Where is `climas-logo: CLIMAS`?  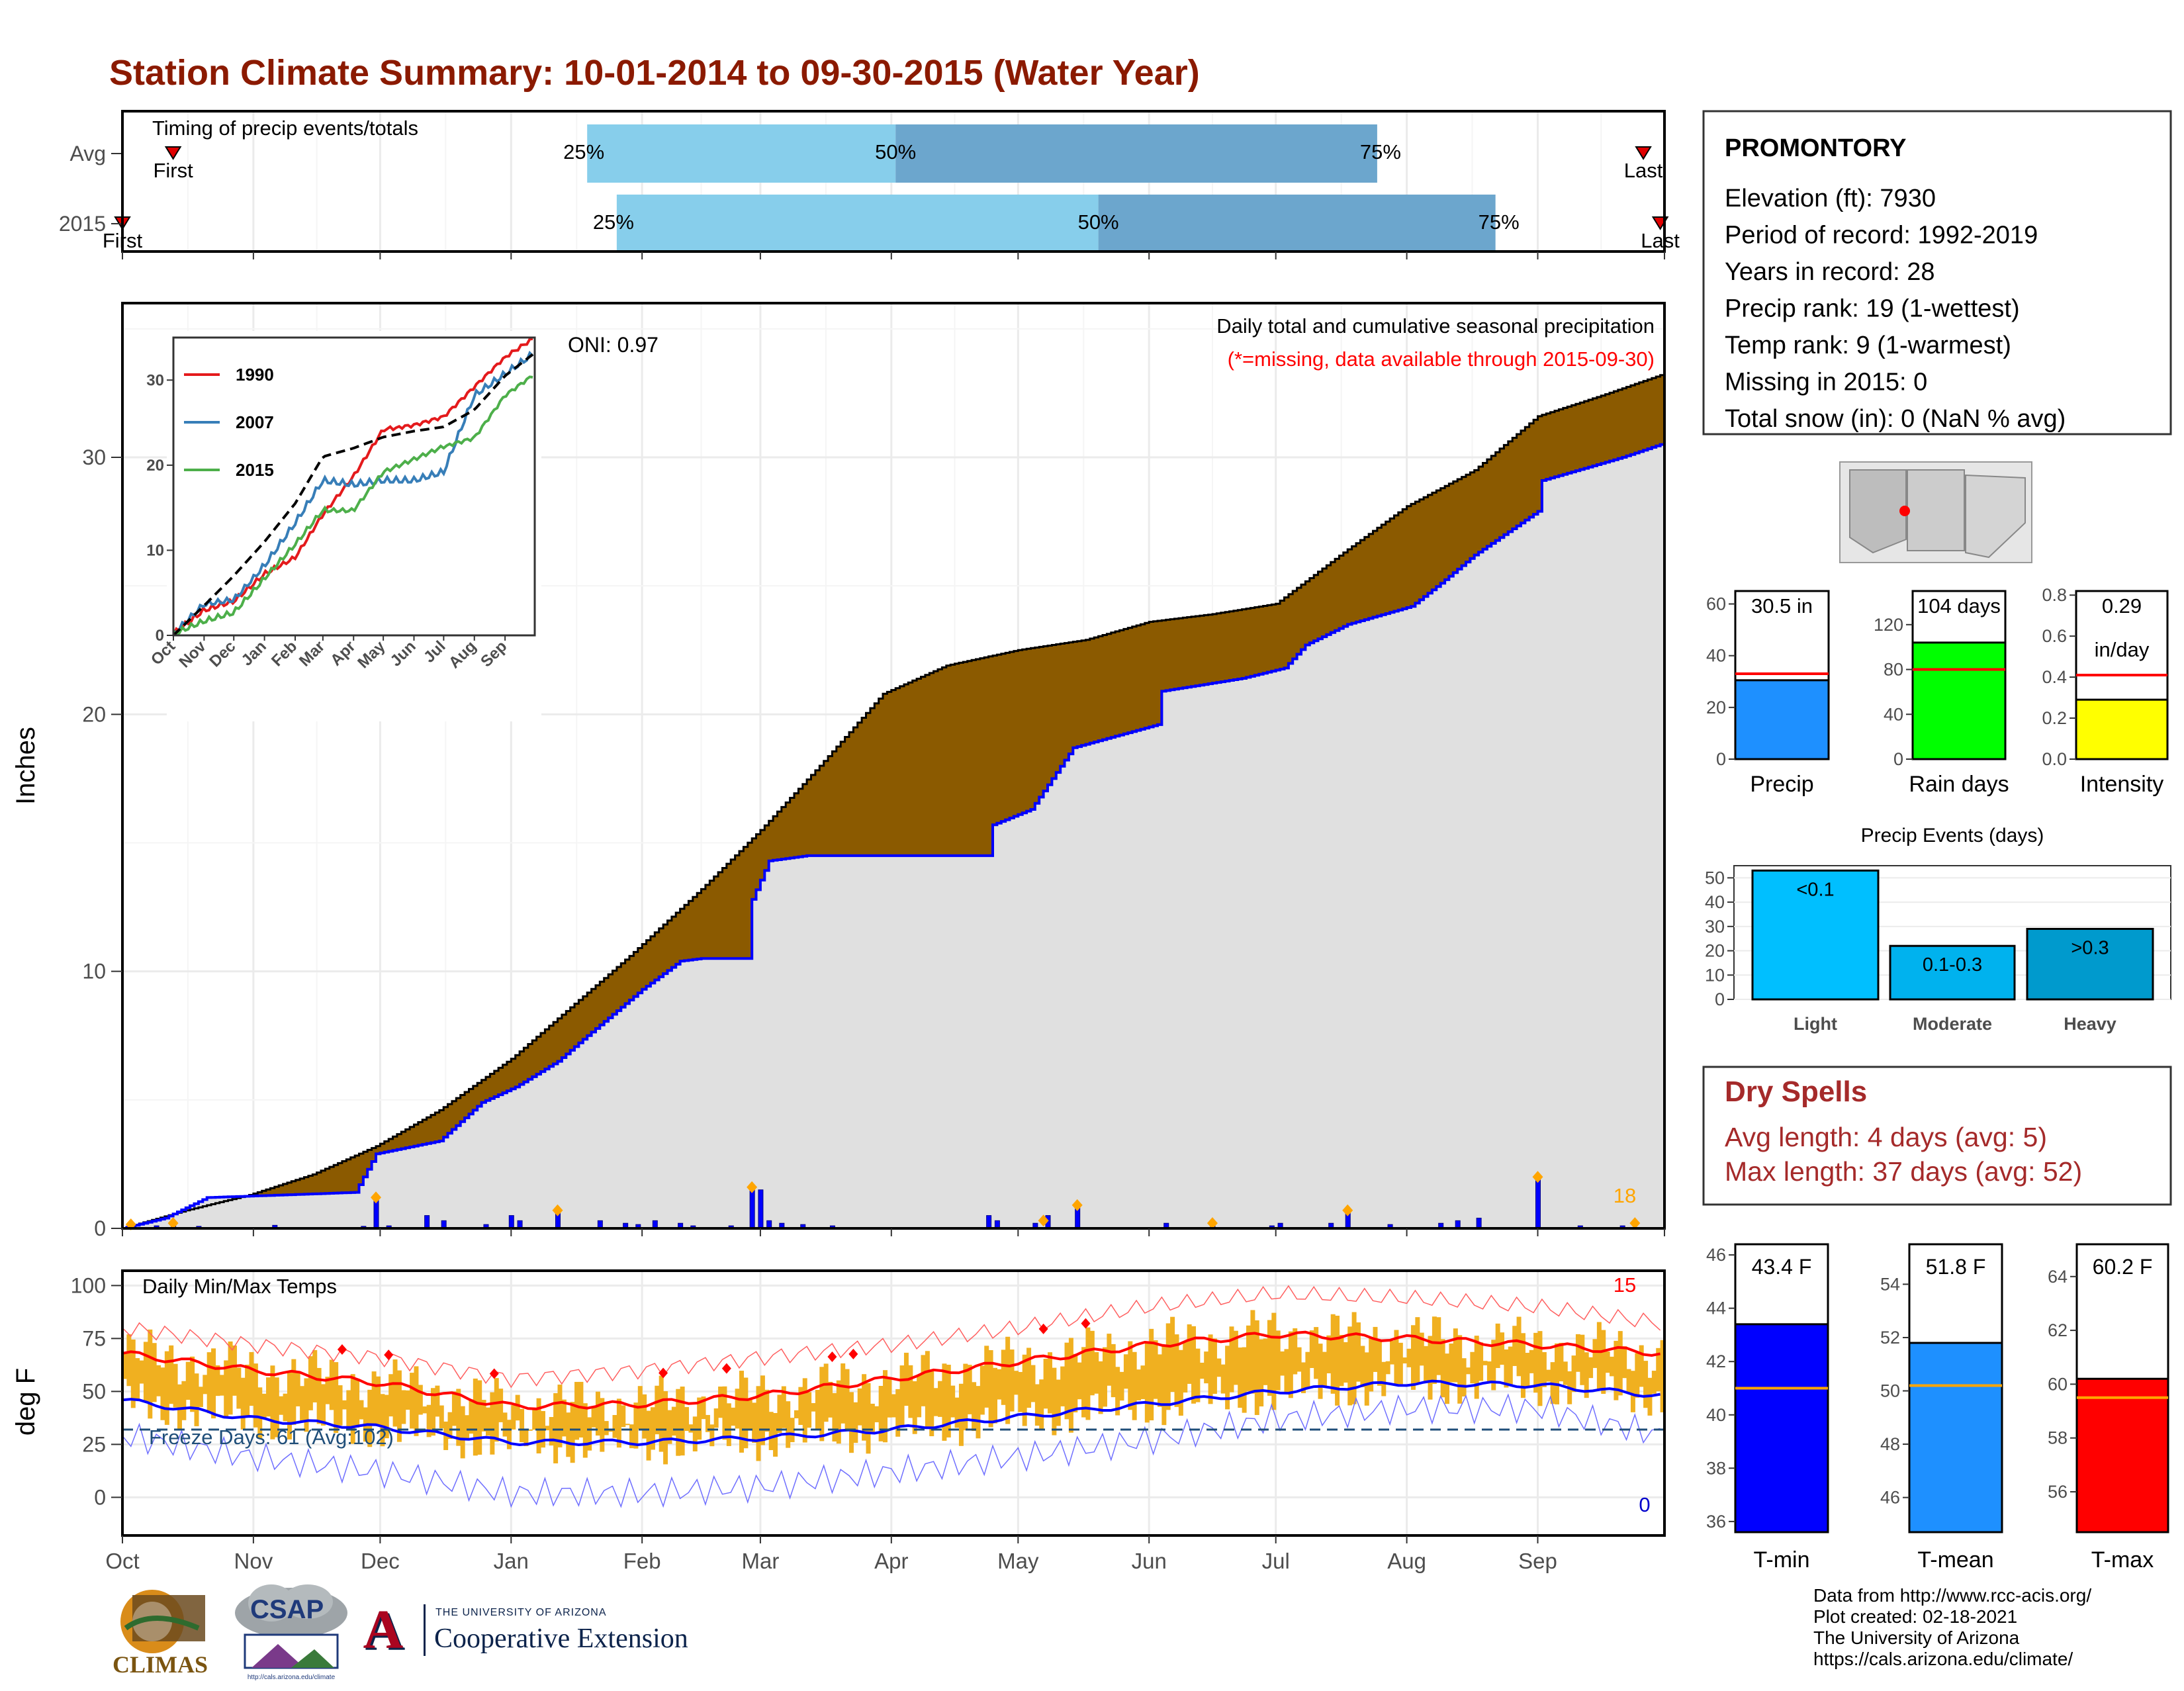
climas-logo: CLIMAS is located at coordinates (162, 1635).